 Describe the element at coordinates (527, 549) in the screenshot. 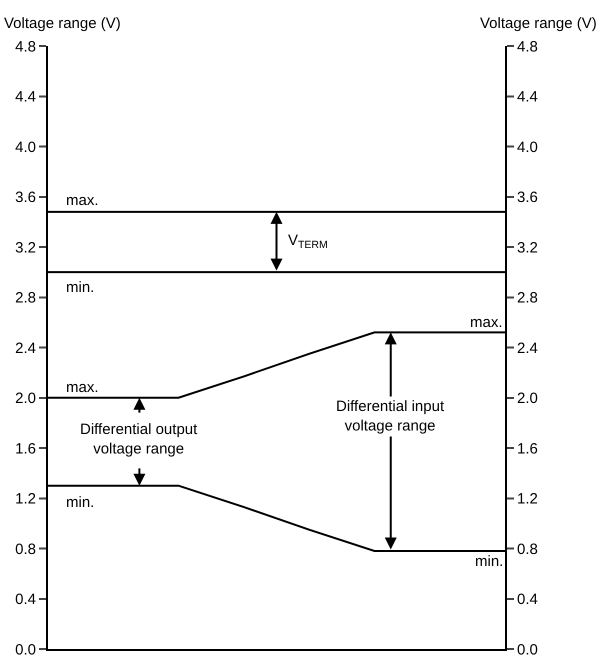

I see `y2-tick-label: 0.8` at that location.